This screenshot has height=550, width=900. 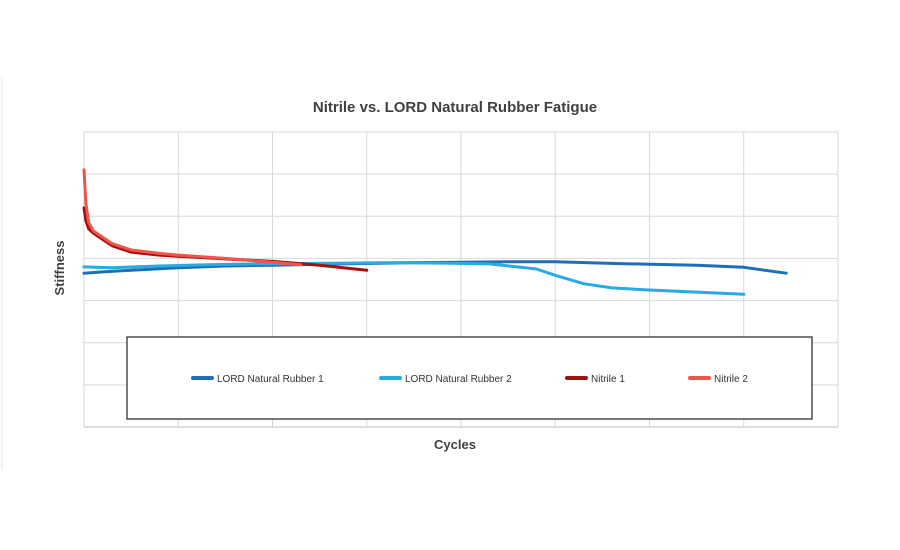 What do you see at coordinates (608, 379) in the screenshot?
I see `legend-label: Nitrile 1` at bounding box center [608, 379].